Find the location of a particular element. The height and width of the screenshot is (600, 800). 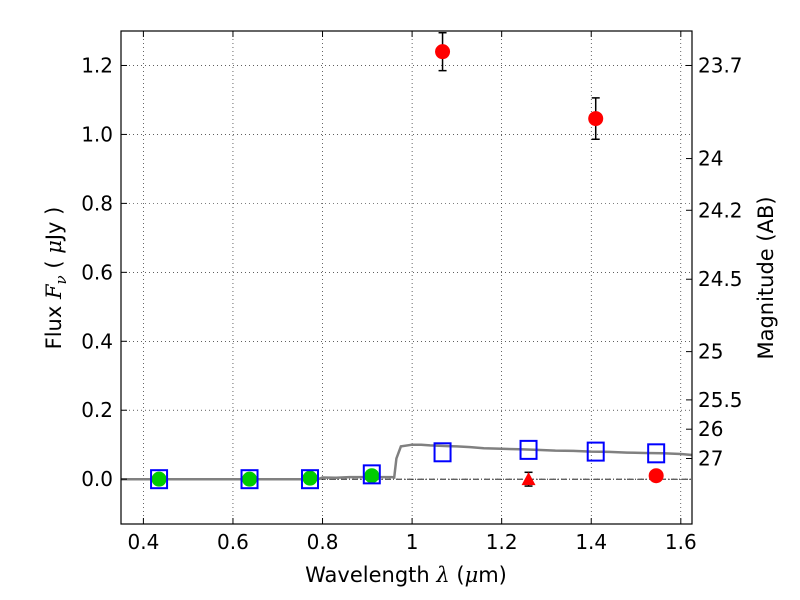

x-tick-label: 1 is located at coordinates (412, 542).